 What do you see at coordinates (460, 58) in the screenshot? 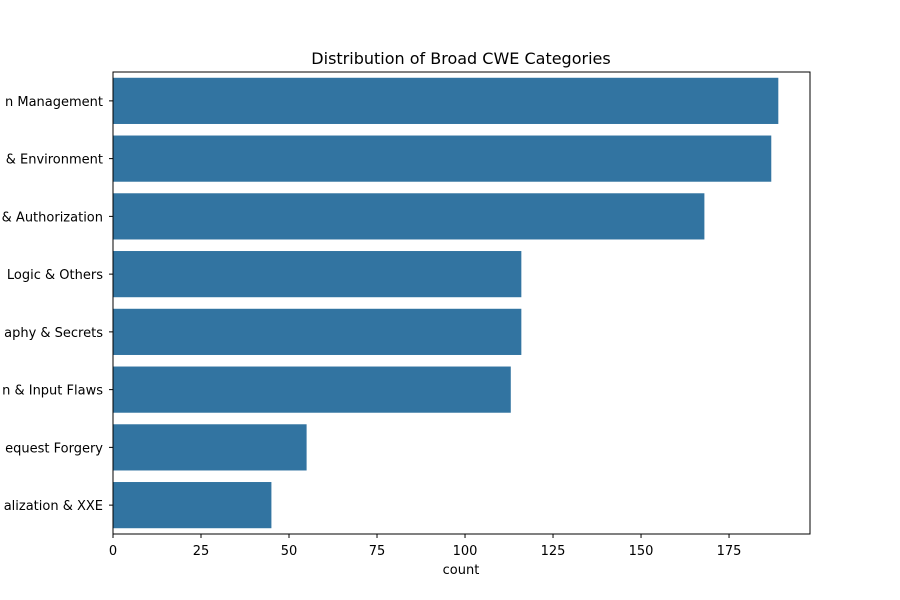
I see `chart-title: Distribution of Broad CWE Categories` at bounding box center [460, 58].